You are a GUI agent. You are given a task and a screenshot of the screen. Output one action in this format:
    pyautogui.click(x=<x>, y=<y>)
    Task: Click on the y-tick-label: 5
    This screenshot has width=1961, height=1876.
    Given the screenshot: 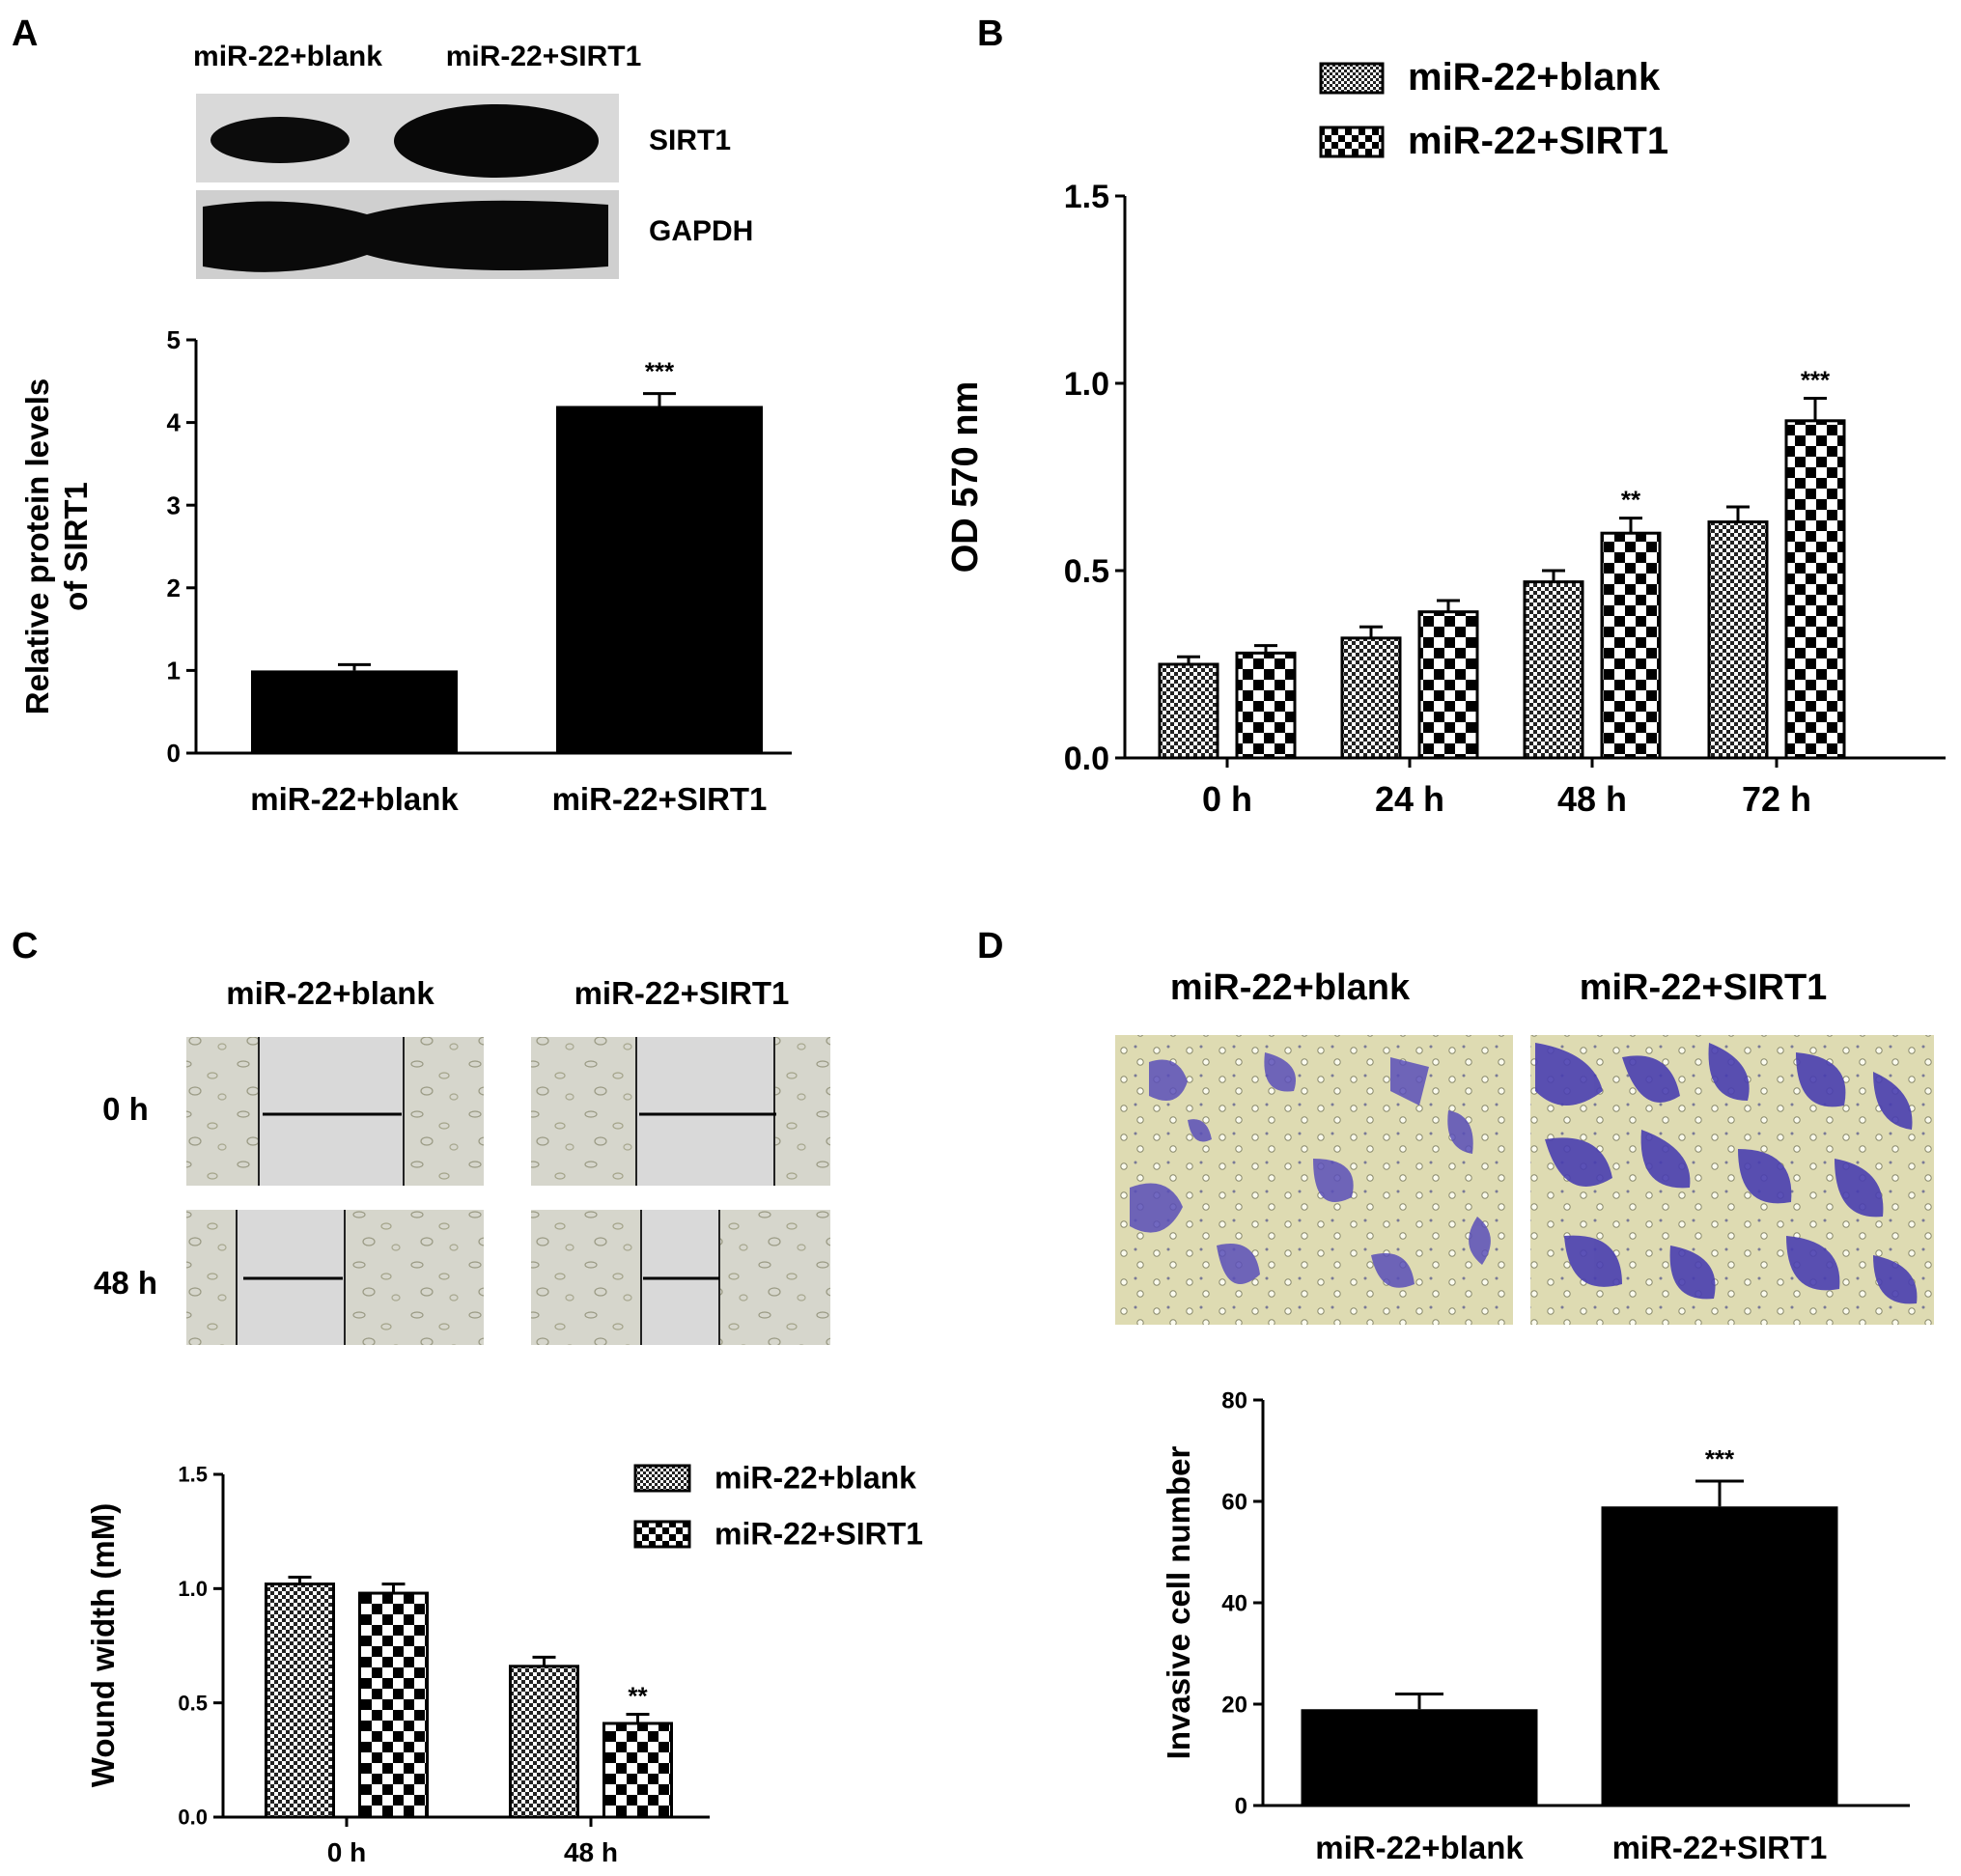 What is the action you would take?
    pyautogui.click(x=174, y=340)
    